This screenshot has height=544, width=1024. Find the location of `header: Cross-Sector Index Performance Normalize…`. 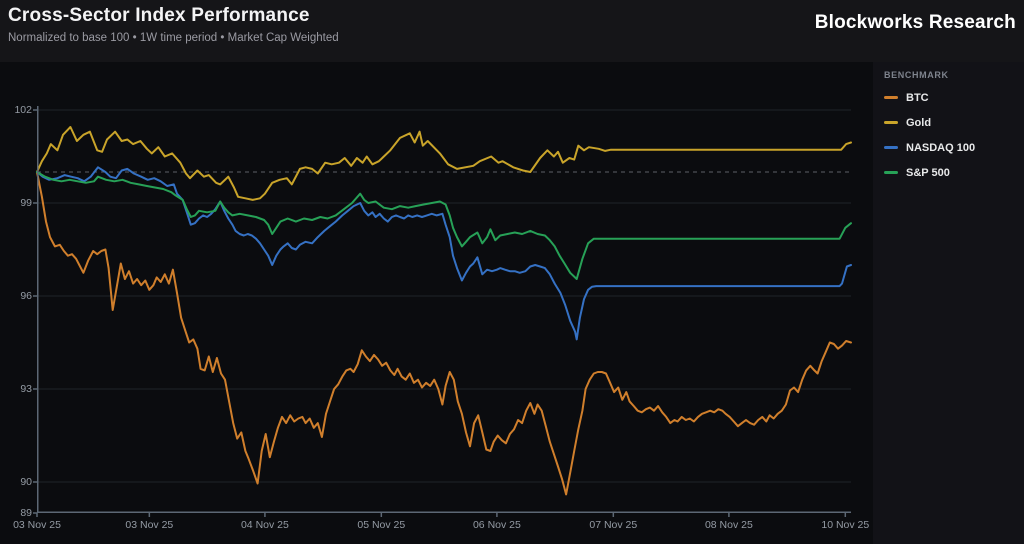

header: Cross-Sector Index Performance Normalize… is located at coordinates (512, 31).